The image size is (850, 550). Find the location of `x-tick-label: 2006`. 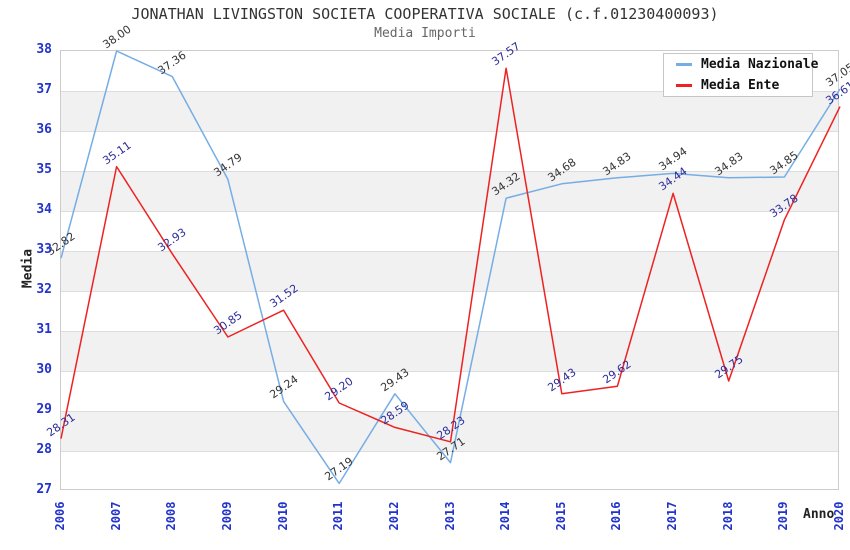

x-tick-label: 2006 is located at coordinates (60, 516).